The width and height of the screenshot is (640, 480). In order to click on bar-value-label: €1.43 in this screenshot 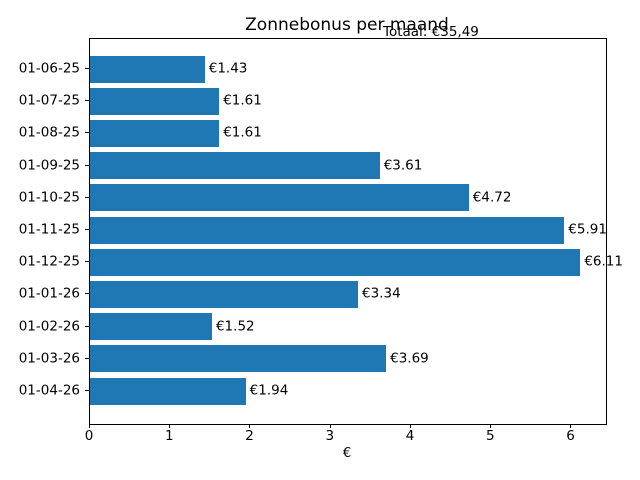, I will do `click(228, 68)`.